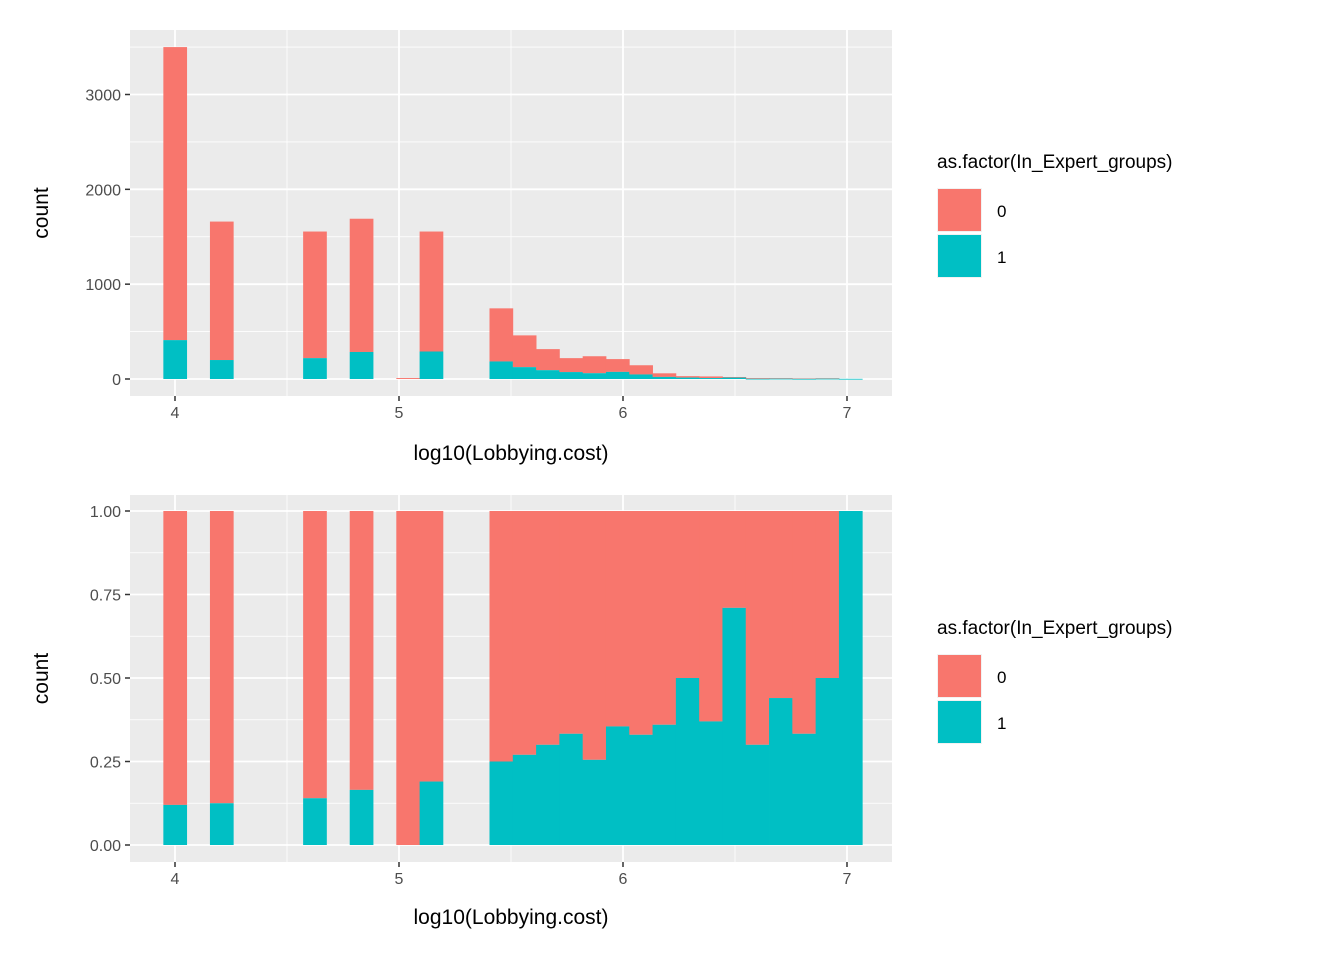 The image size is (1344, 960). Describe the element at coordinates (103, 96) in the screenshot. I see `y-tick-label: 3000` at that location.